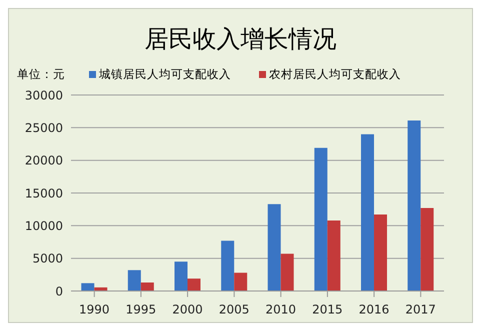 The height and width of the screenshot is (331, 481). I want to click on x-tick-label: 2017, so click(420, 309).